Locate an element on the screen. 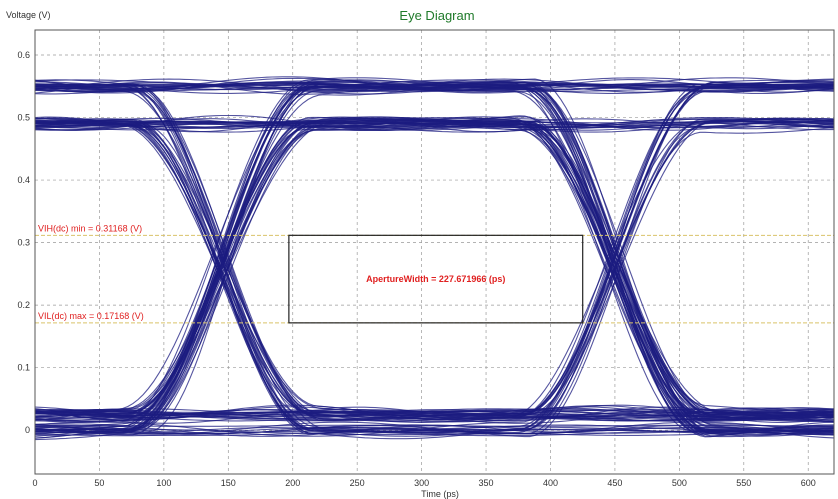 The width and height of the screenshot is (838, 499). x-tick-label: 350 is located at coordinates (486, 483).